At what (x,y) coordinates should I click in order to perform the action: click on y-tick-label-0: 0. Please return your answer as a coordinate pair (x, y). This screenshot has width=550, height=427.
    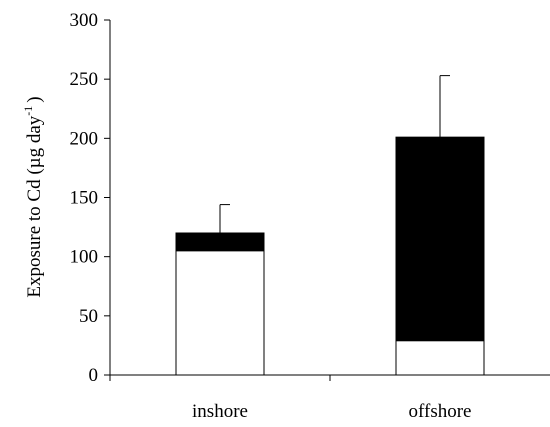
    Looking at the image, I should click on (94, 375).